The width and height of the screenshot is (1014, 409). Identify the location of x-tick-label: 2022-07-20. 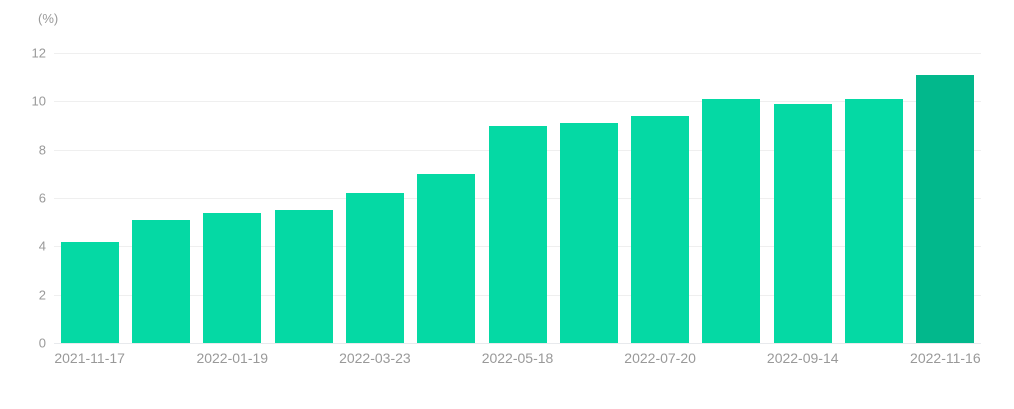
(660, 358).